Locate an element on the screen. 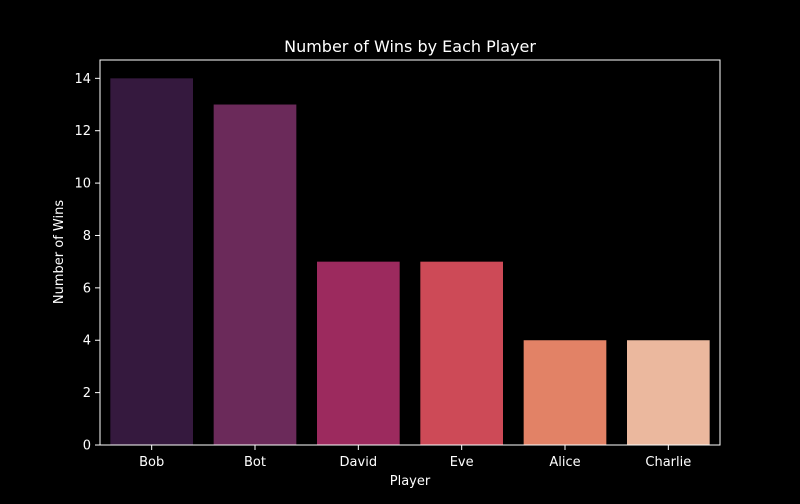  chart-title: Number of Wins by Each Player is located at coordinates (410, 46).